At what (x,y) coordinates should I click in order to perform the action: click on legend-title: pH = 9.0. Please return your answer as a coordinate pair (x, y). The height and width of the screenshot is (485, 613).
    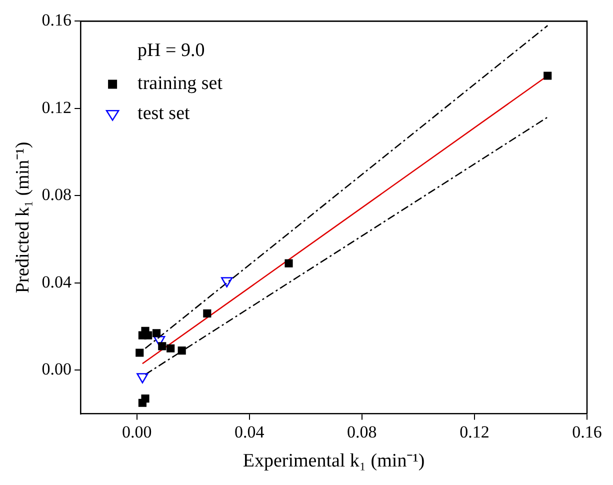
    Looking at the image, I should click on (171, 51).